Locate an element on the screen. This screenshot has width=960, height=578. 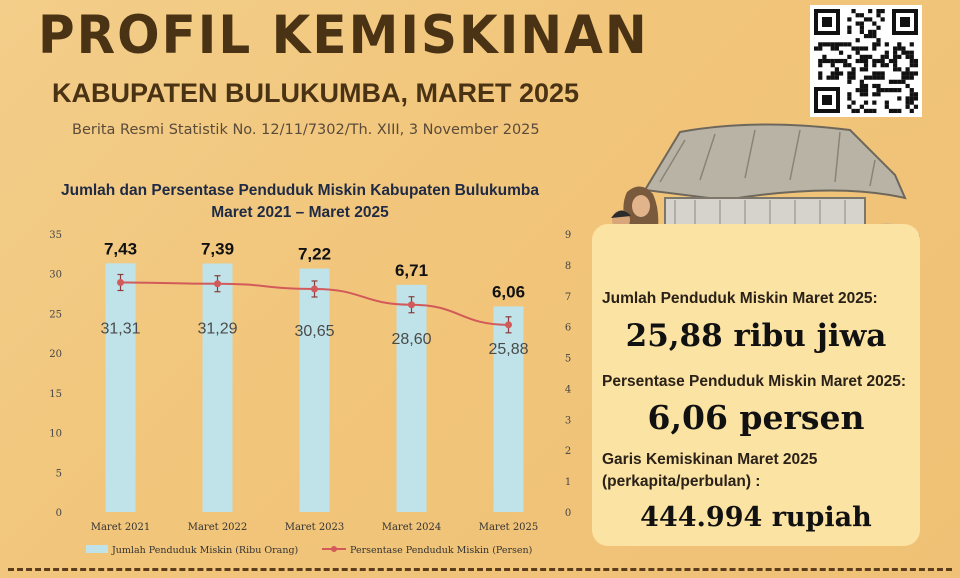
line-data-label: 6,06 is located at coordinates (508, 291).